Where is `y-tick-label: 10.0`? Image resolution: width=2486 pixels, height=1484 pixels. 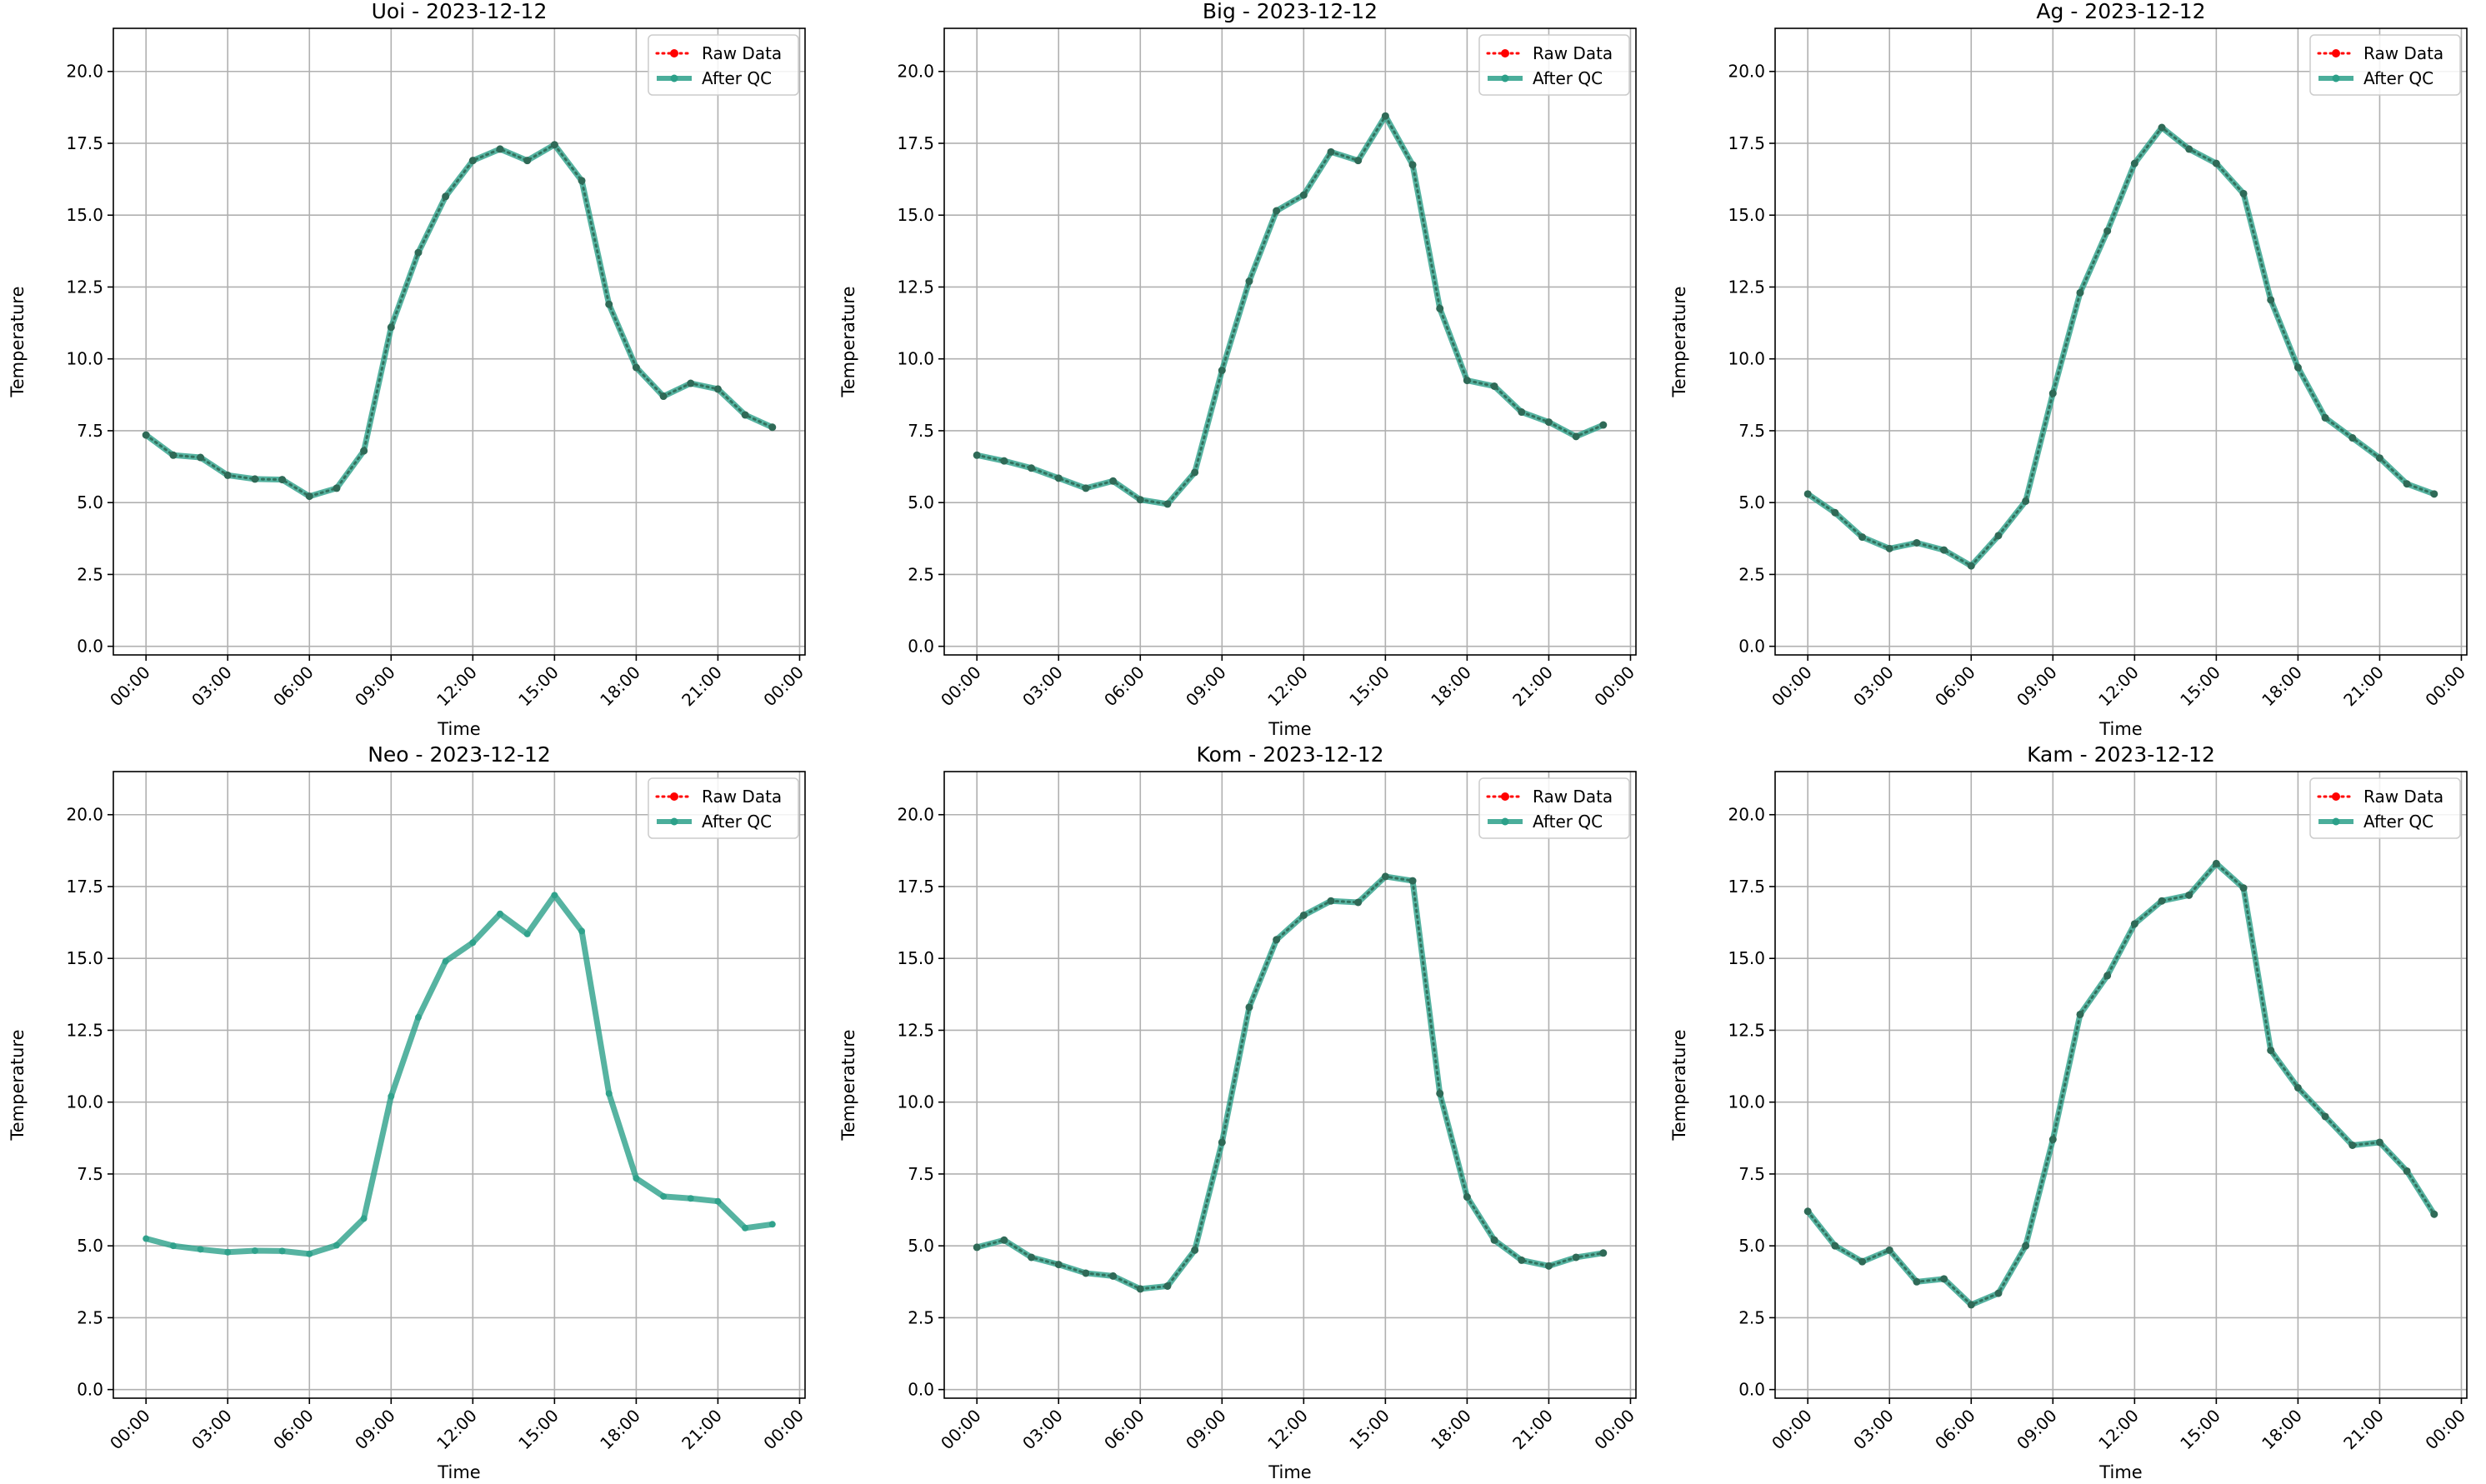 y-tick-label: 10.0 is located at coordinates (1746, 359).